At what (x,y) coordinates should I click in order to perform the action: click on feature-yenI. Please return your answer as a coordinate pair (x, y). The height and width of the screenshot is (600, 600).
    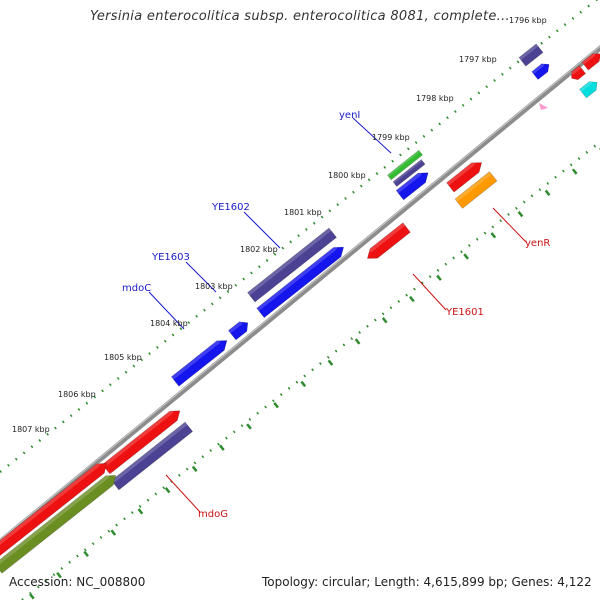
    Looking at the image, I should click on (405, 165).